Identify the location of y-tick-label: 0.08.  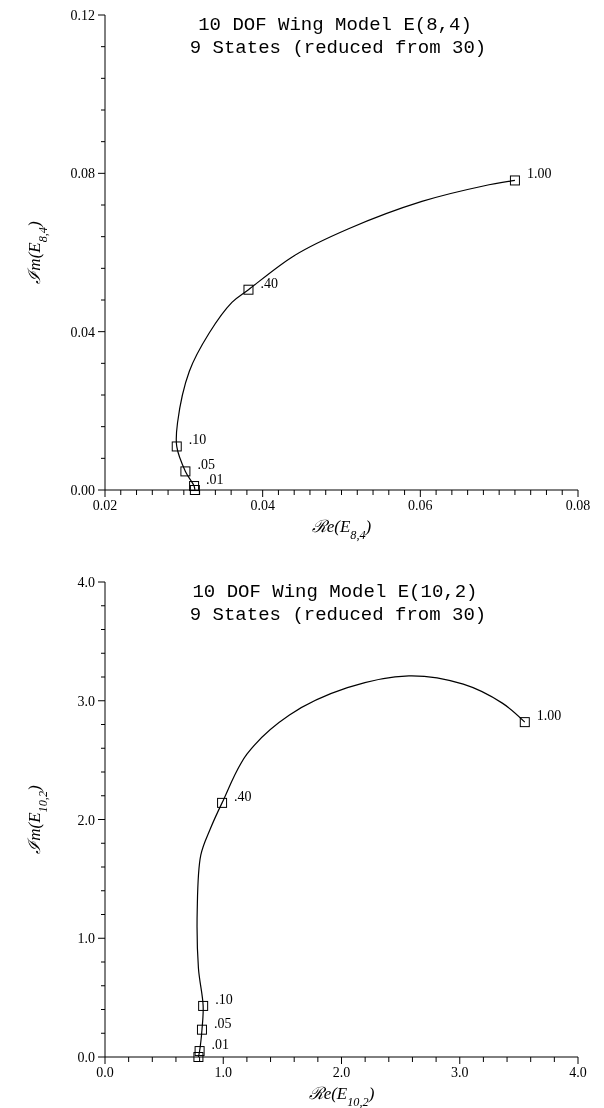
(82, 174).